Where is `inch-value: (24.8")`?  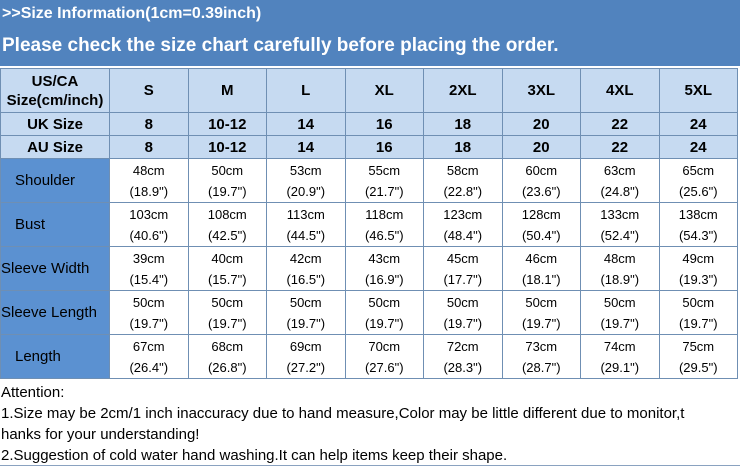
inch-value: (24.8") is located at coordinates (620, 191).